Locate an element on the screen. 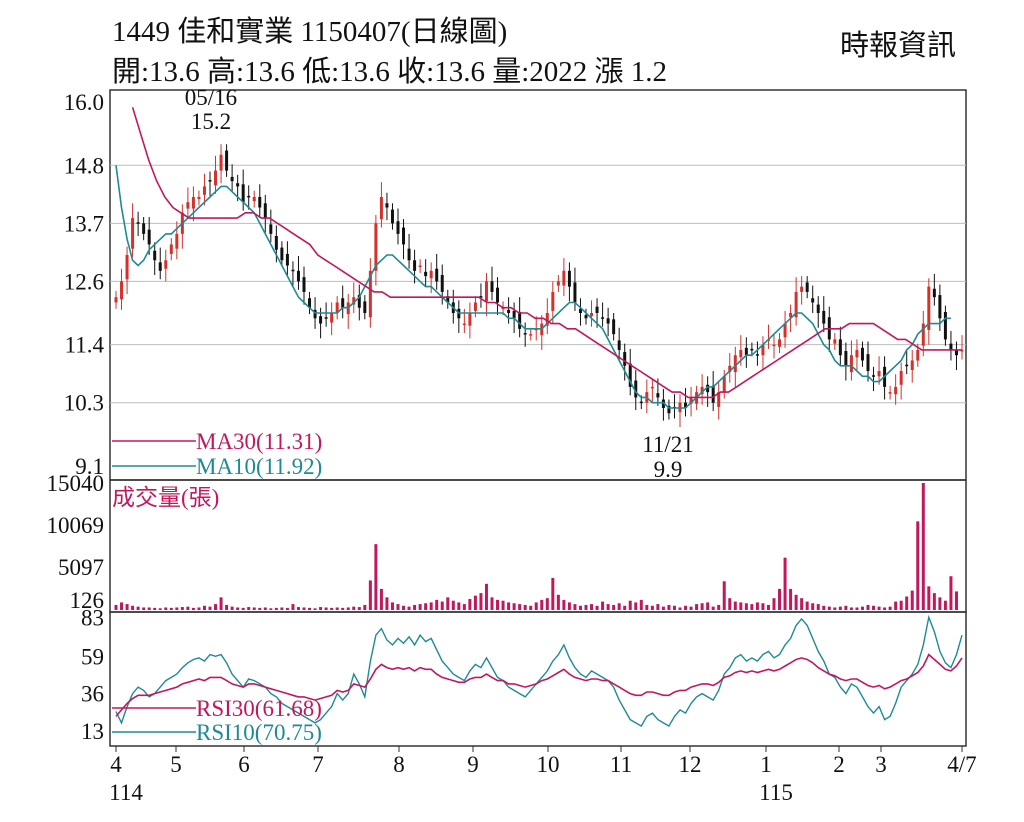 This screenshot has width=1024, height=822. price-tick-label: 16.0 is located at coordinates (84, 102).